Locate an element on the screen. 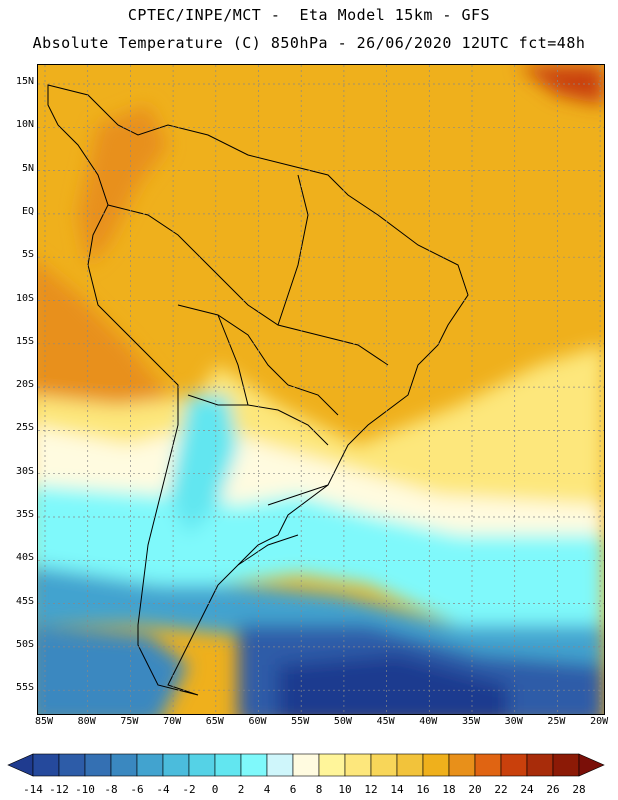 The width and height of the screenshot is (618, 800). legend-tick-label: -12 is located at coordinates (59, 789).